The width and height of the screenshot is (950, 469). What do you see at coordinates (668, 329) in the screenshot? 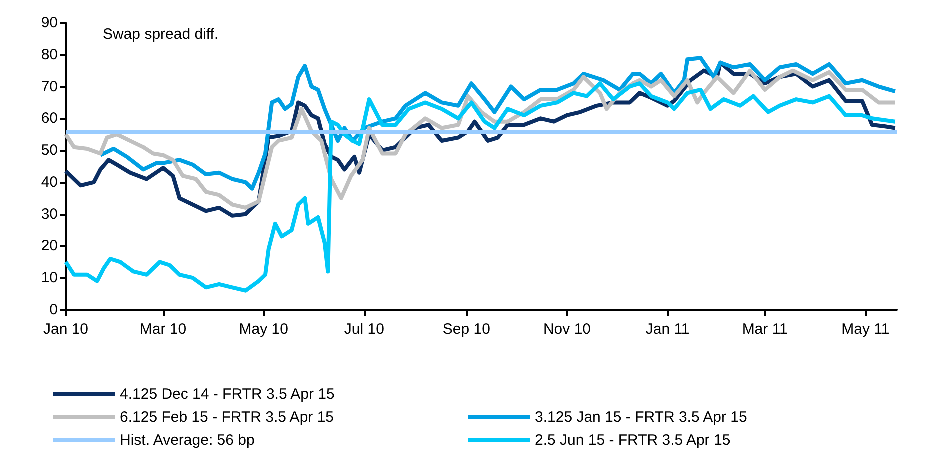
I see `x-tick-label: Jan 11` at bounding box center [668, 329].